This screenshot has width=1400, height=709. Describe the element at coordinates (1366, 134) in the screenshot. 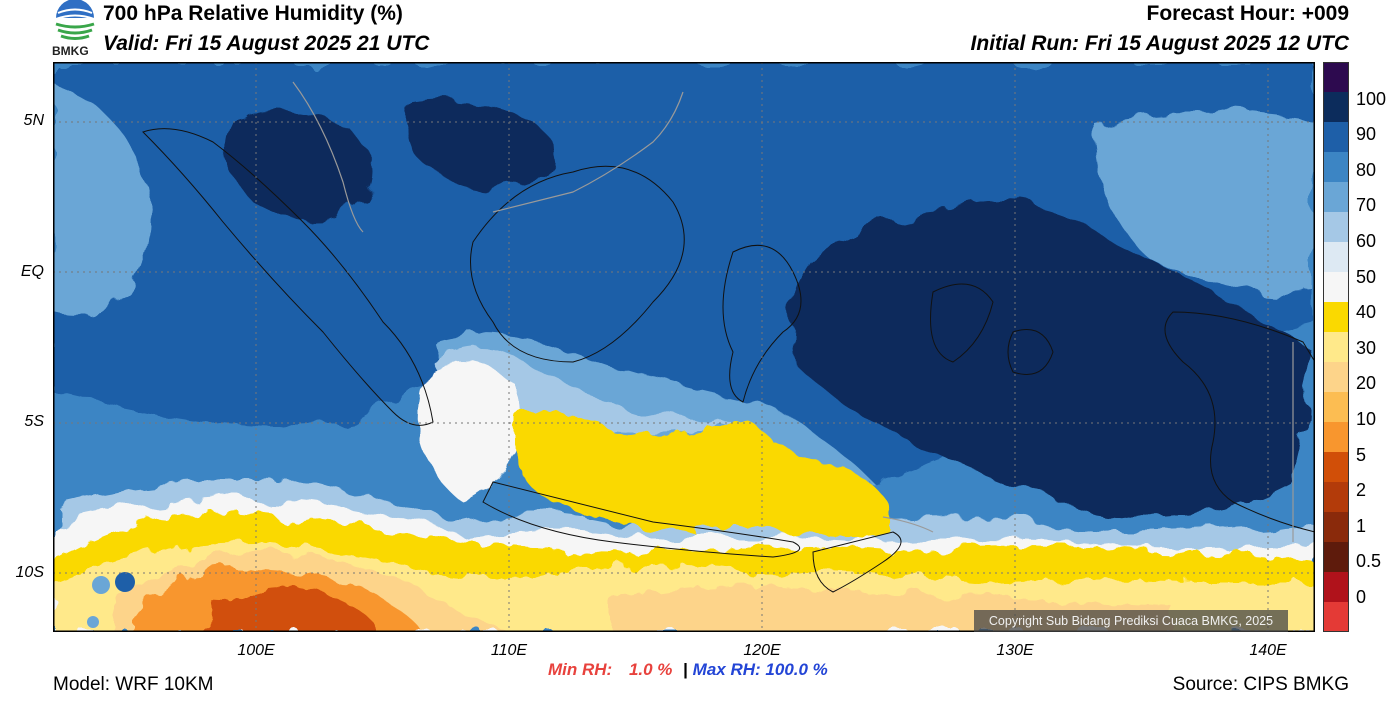

I see `colorbar-label-90: 90` at that location.